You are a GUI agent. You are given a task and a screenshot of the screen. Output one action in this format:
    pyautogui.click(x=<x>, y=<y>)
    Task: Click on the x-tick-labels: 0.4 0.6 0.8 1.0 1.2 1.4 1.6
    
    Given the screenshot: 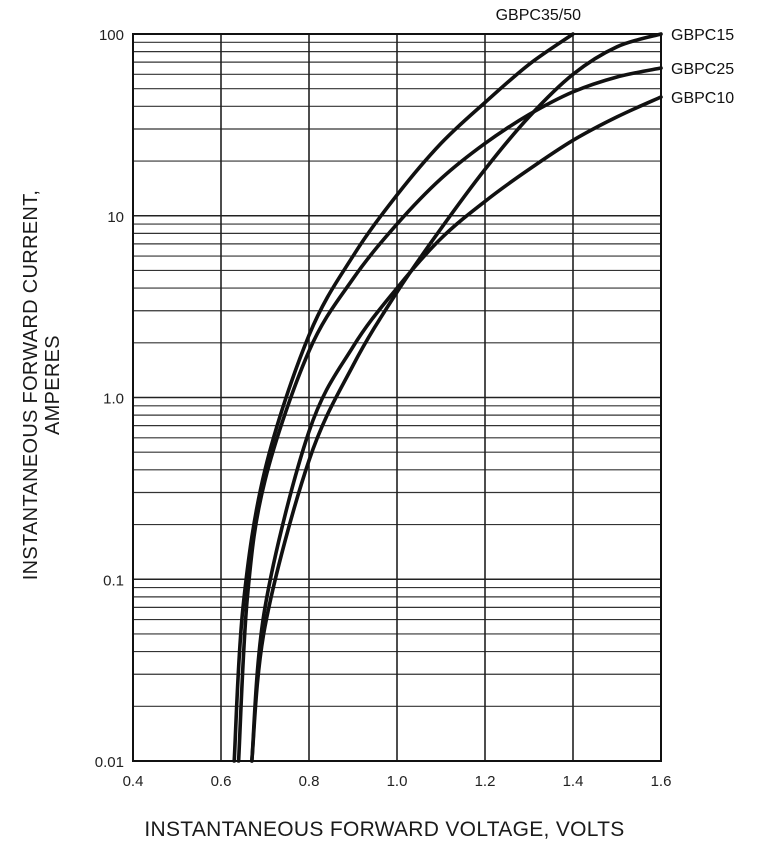 What is the action you would take?
    pyautogui.click(x=397, y=781)
    